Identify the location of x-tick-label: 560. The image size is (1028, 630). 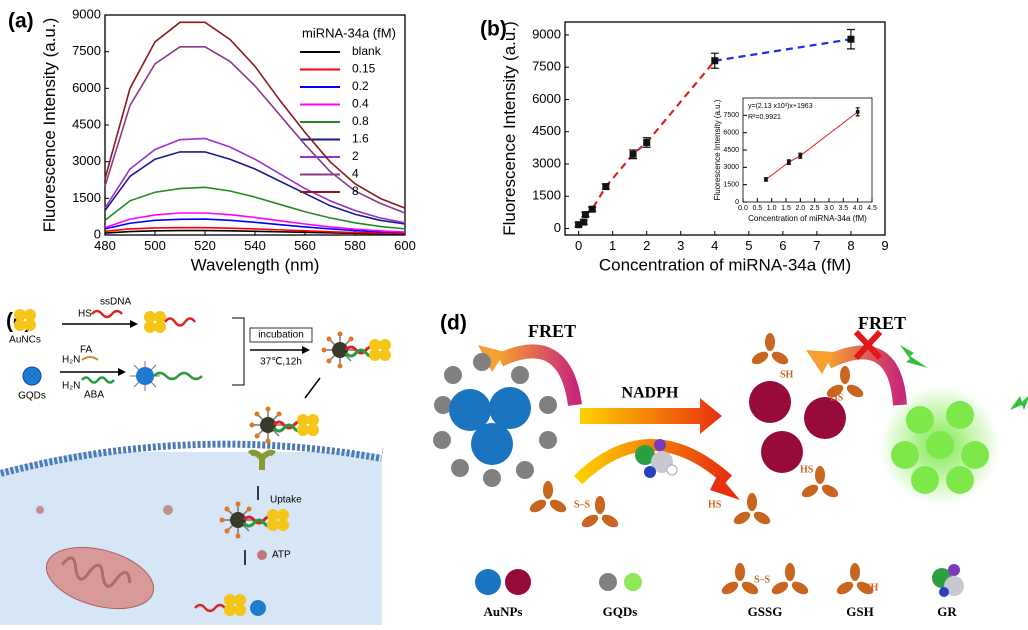
(305, 245).